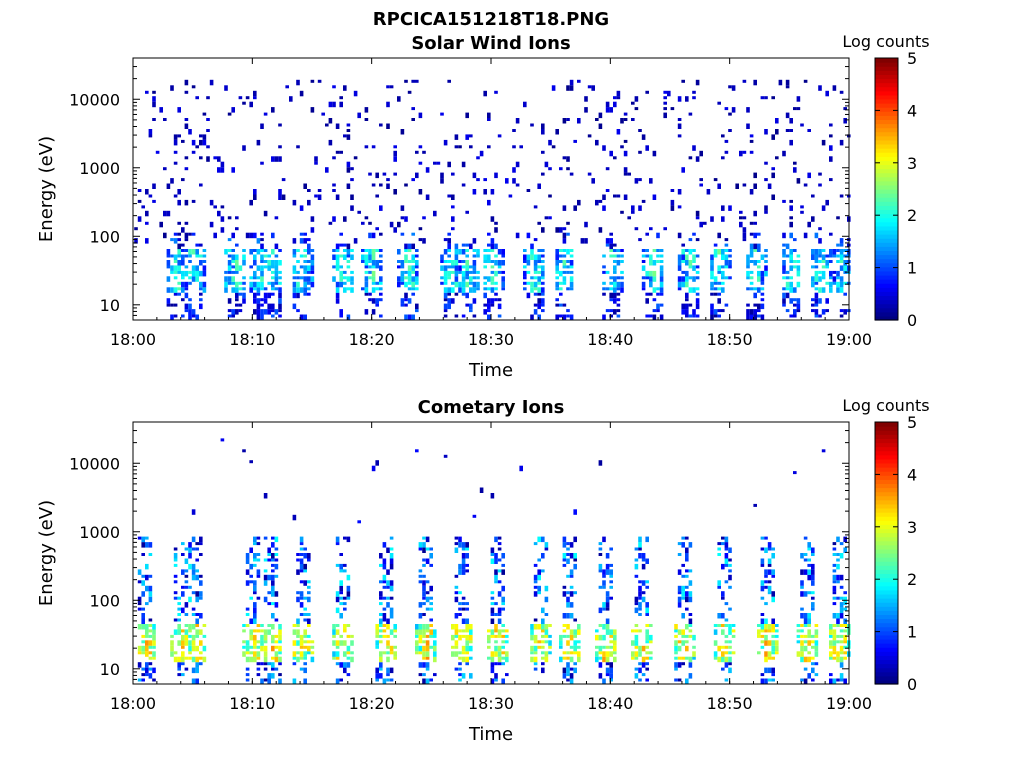 The height and width of the screenshot is (768, 1024). Describe the element at coordinates (849, 703) in the screenshot. I see `x-tick-label: 19:00` at that location.